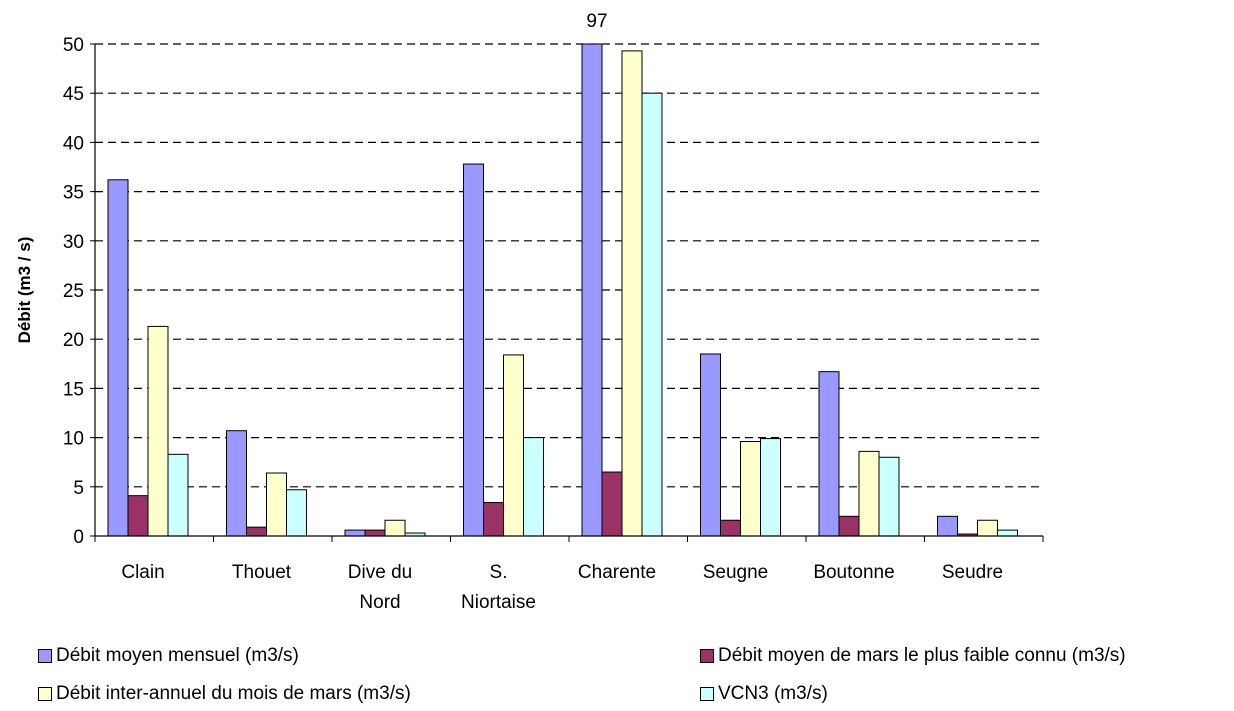 The height and width of the screenshot is (711, 1234). I want to click on y-tick-label: 30, so click(73, 242).